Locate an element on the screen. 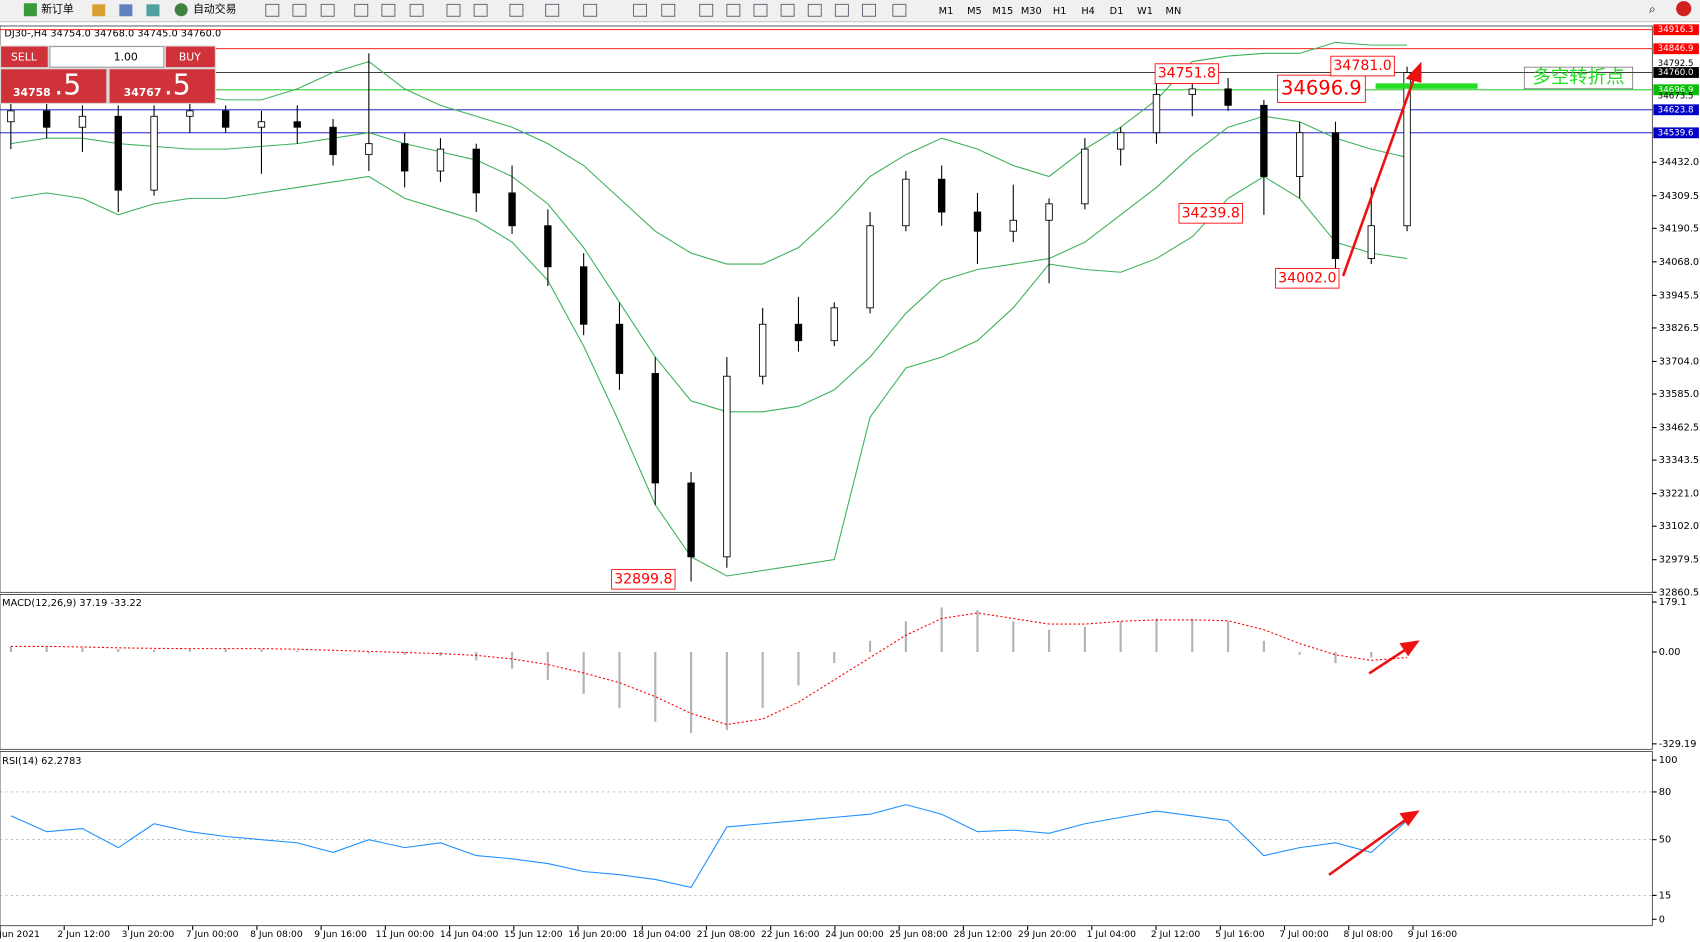 The width and height of the screenshot is (1700, 942). timeframe-button: MN is located at coordinates (1174, 11).